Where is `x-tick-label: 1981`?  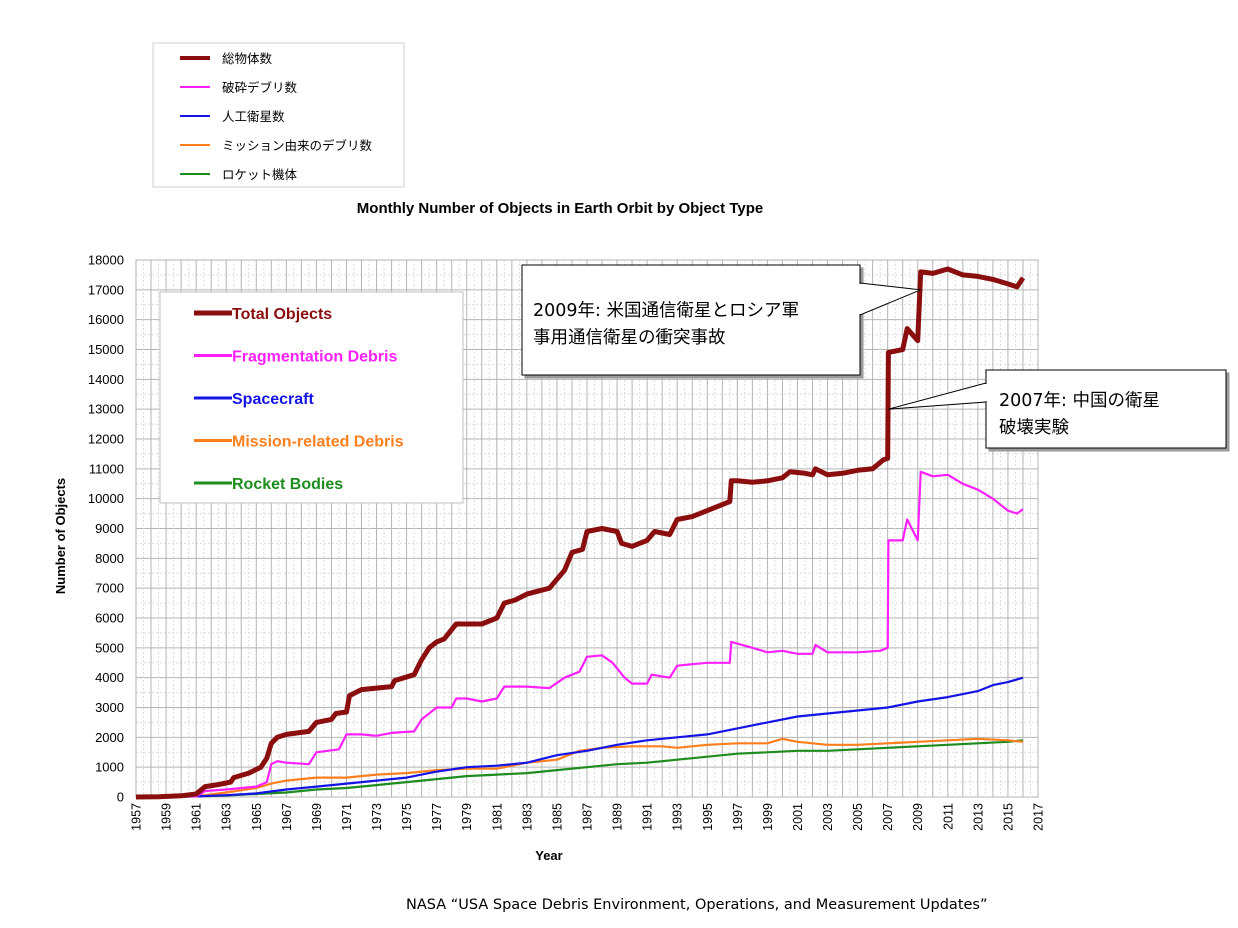
x-tick-label: 1981 is located at coordinates (497, 817).